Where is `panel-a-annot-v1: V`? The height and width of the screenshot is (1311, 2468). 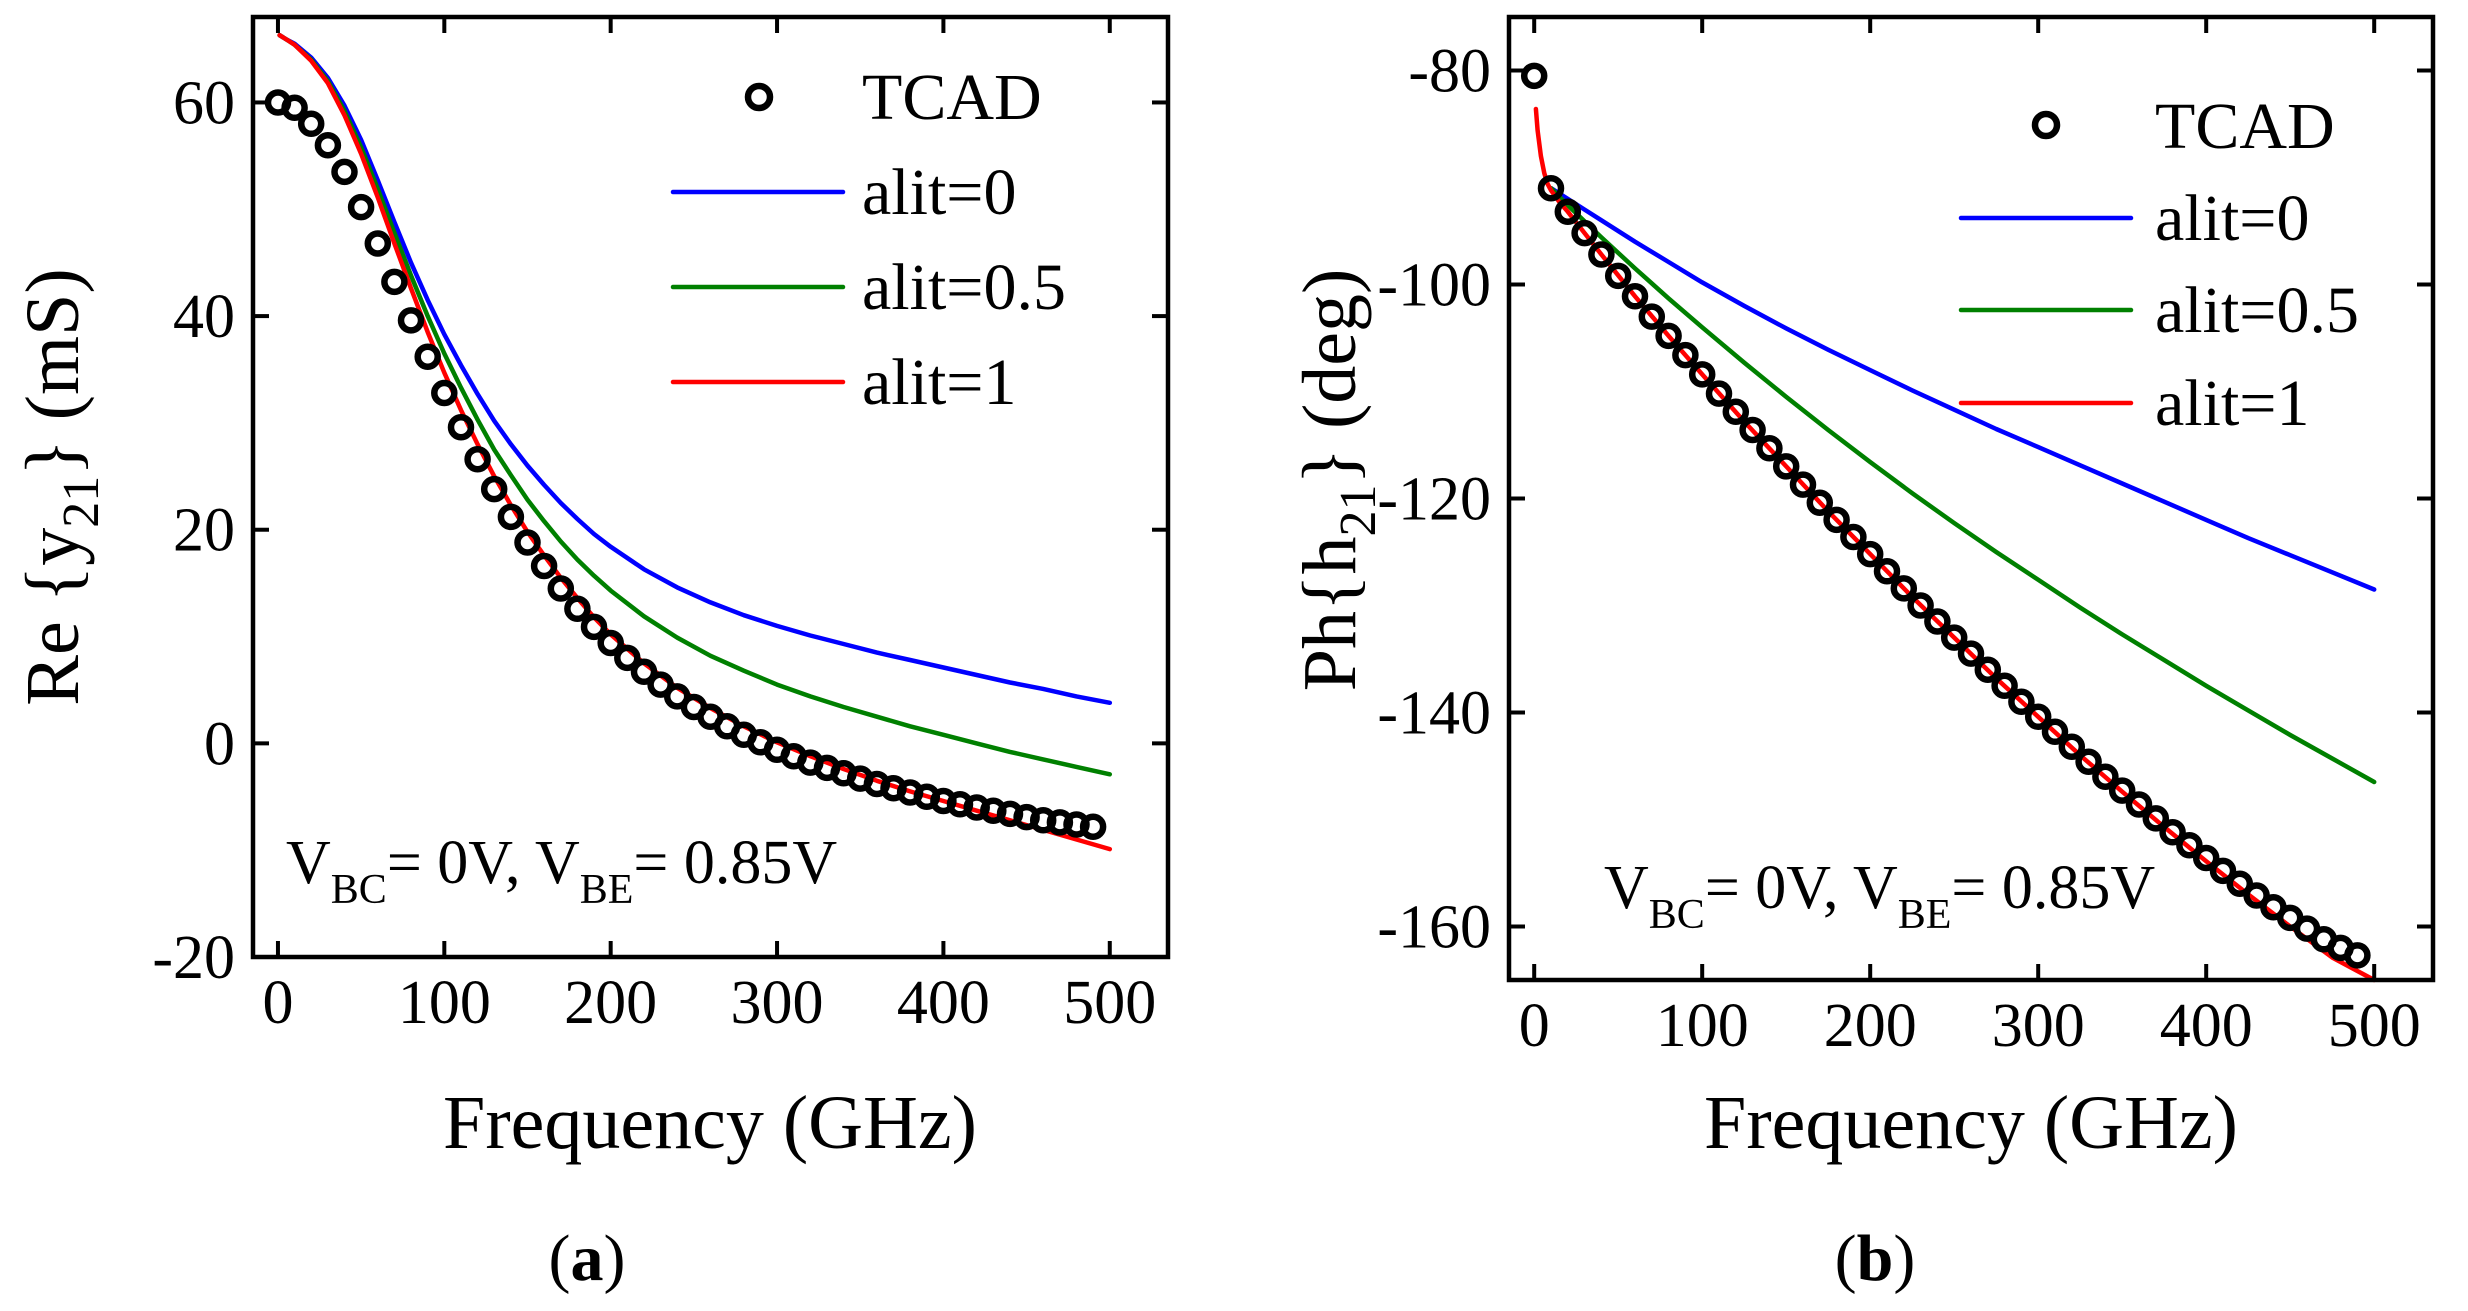 panel-a-annot-v1: V is located at coordinates (308, 863).